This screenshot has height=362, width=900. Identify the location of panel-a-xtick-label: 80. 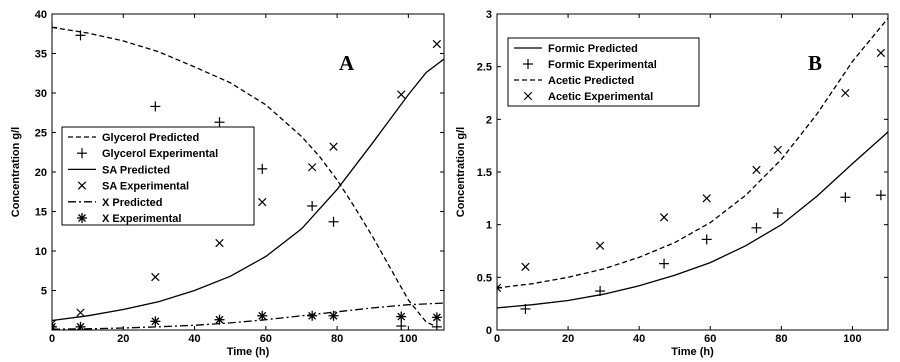
(337, 339).